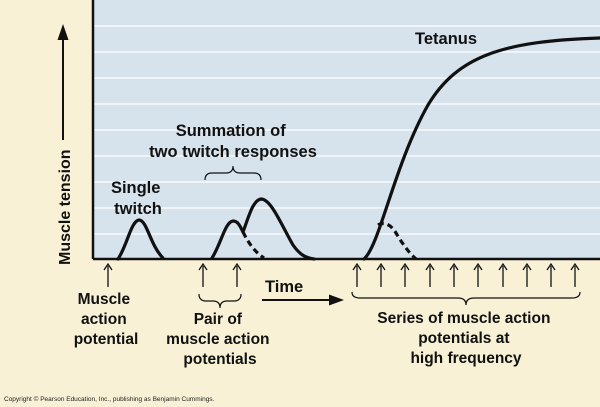 Image resolution: width=600 pixels, height=407 pixels. Describe the element at coordinates (63, 32) in the screenshot. I see `y-axis-arrowhead` at that location.